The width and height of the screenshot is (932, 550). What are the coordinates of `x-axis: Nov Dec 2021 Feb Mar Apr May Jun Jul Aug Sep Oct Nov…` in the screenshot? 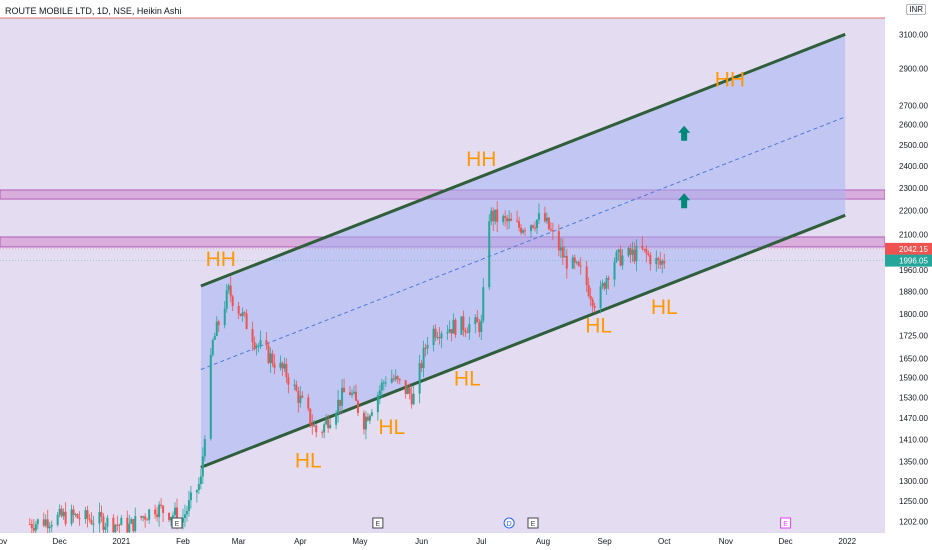 It's located at (466, 541).